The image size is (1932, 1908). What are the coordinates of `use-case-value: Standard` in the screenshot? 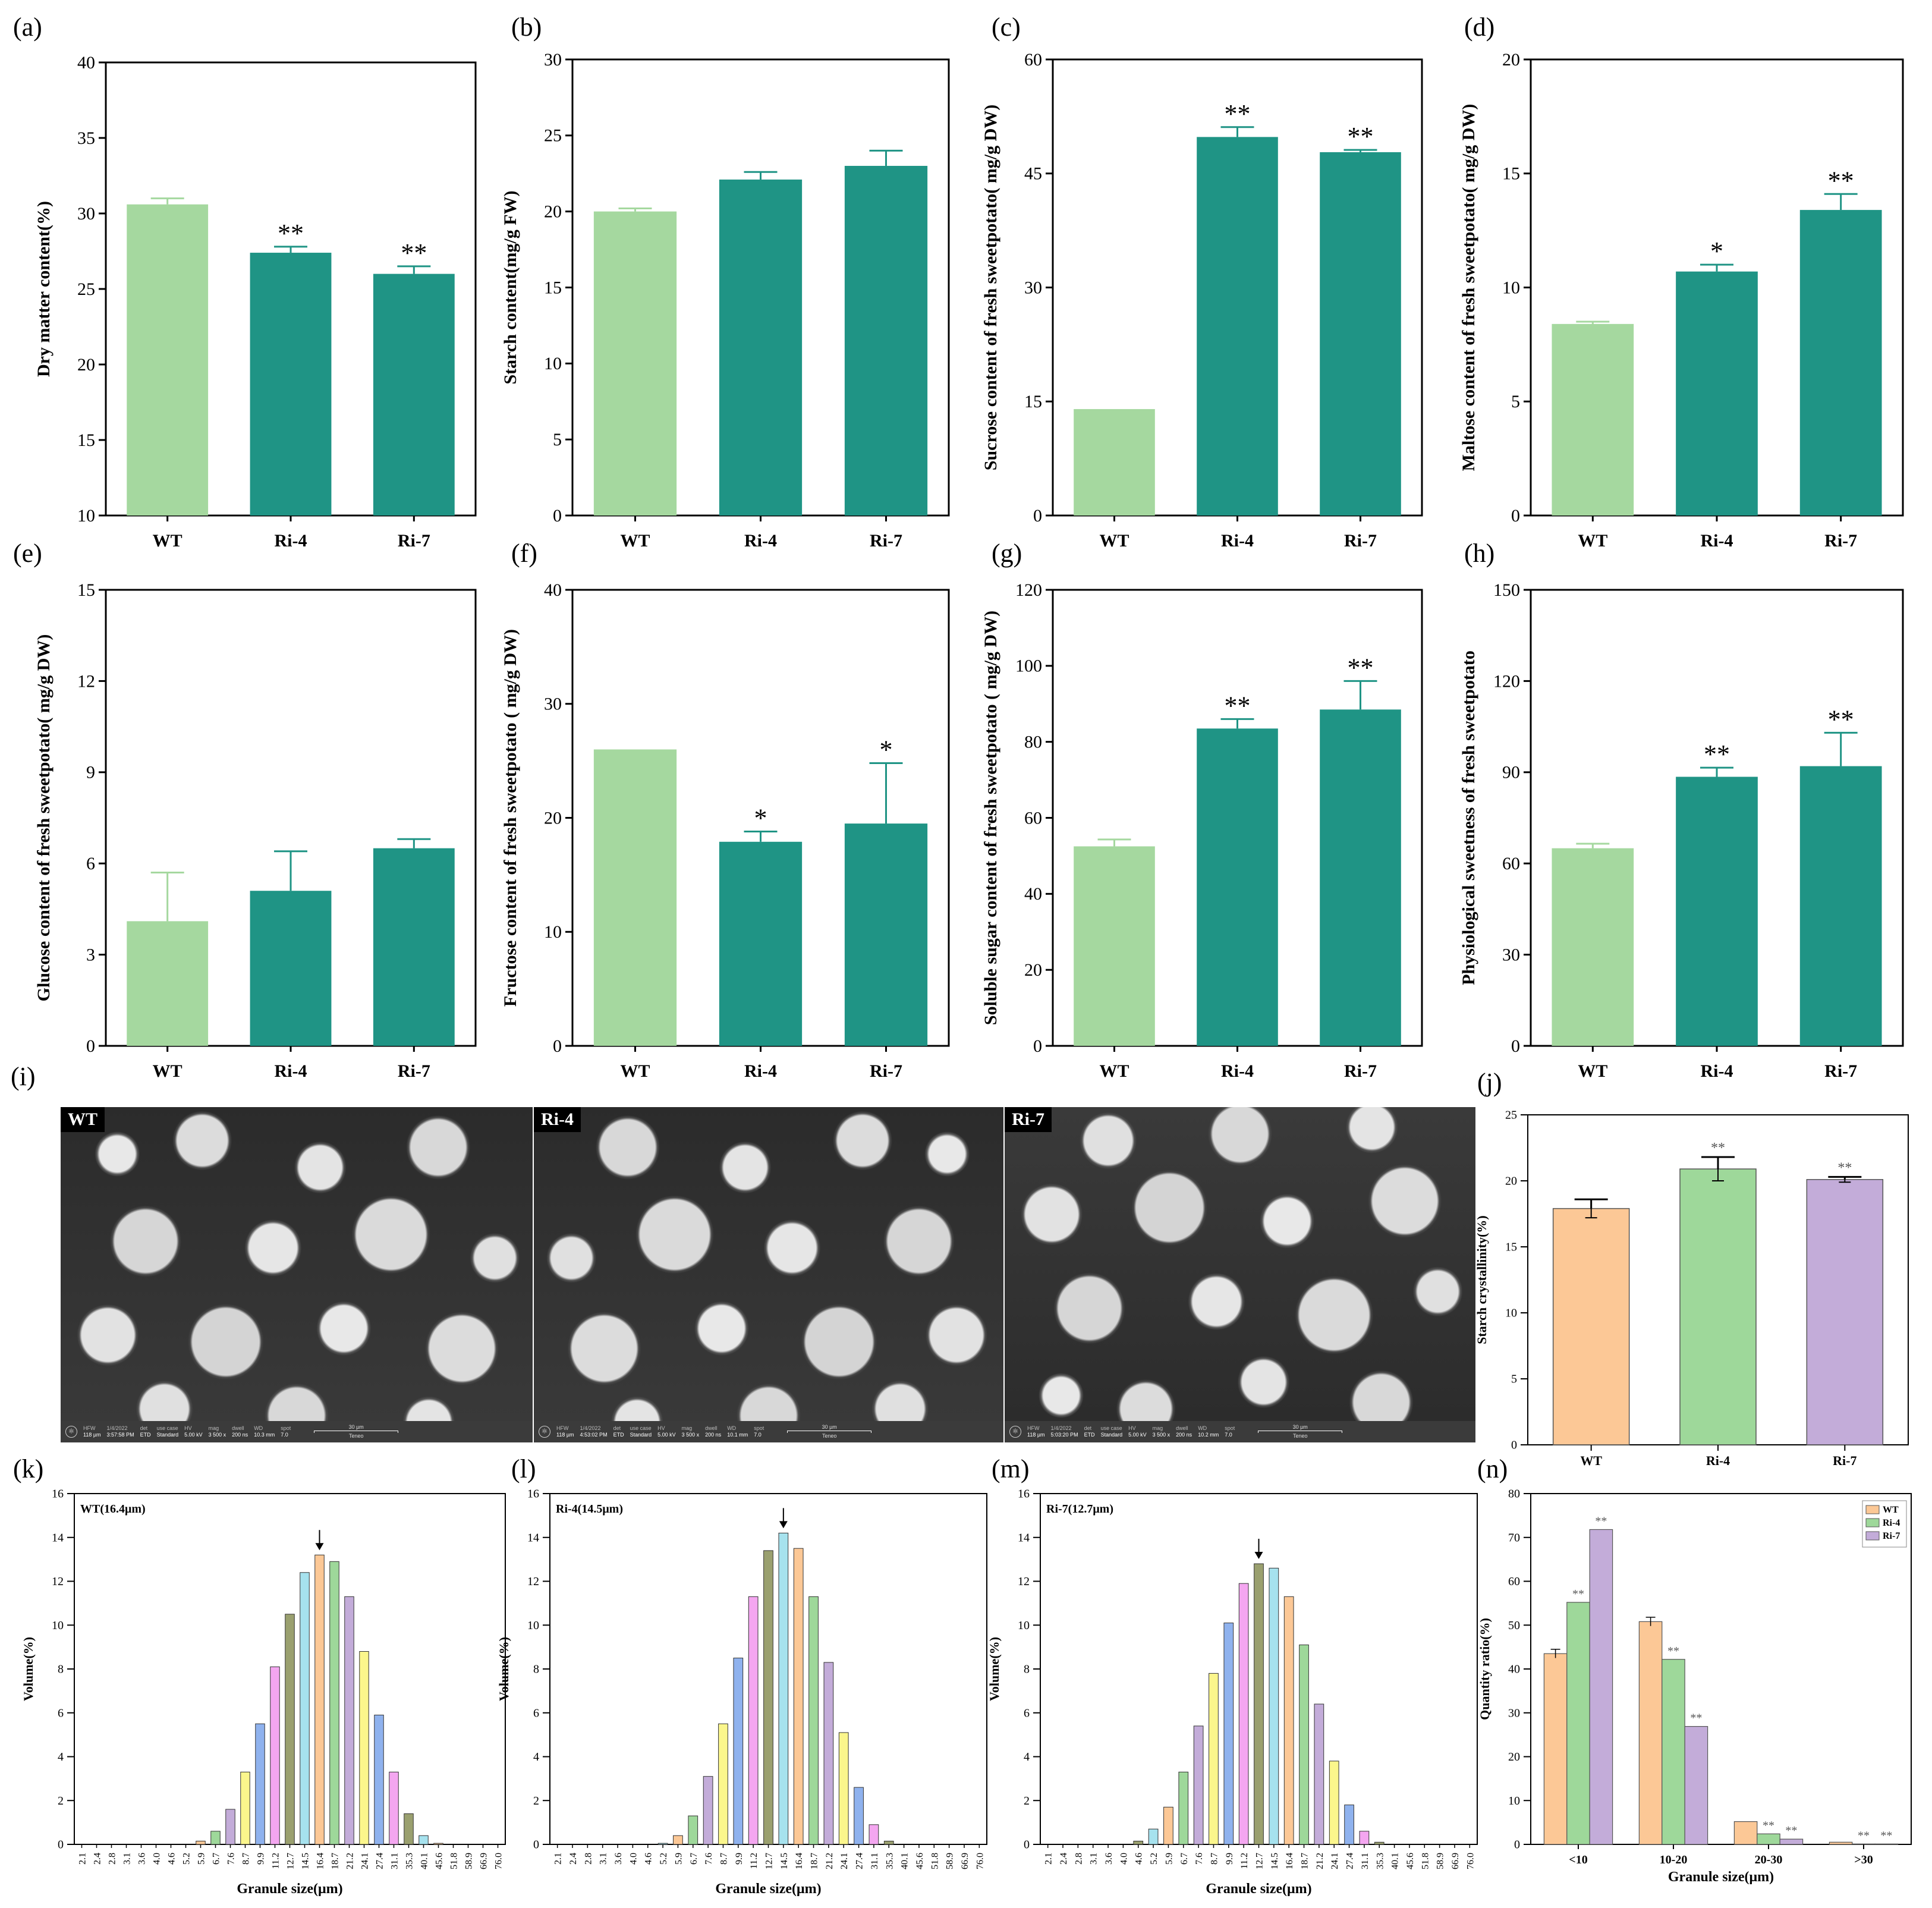 It's located at (168, 1435).